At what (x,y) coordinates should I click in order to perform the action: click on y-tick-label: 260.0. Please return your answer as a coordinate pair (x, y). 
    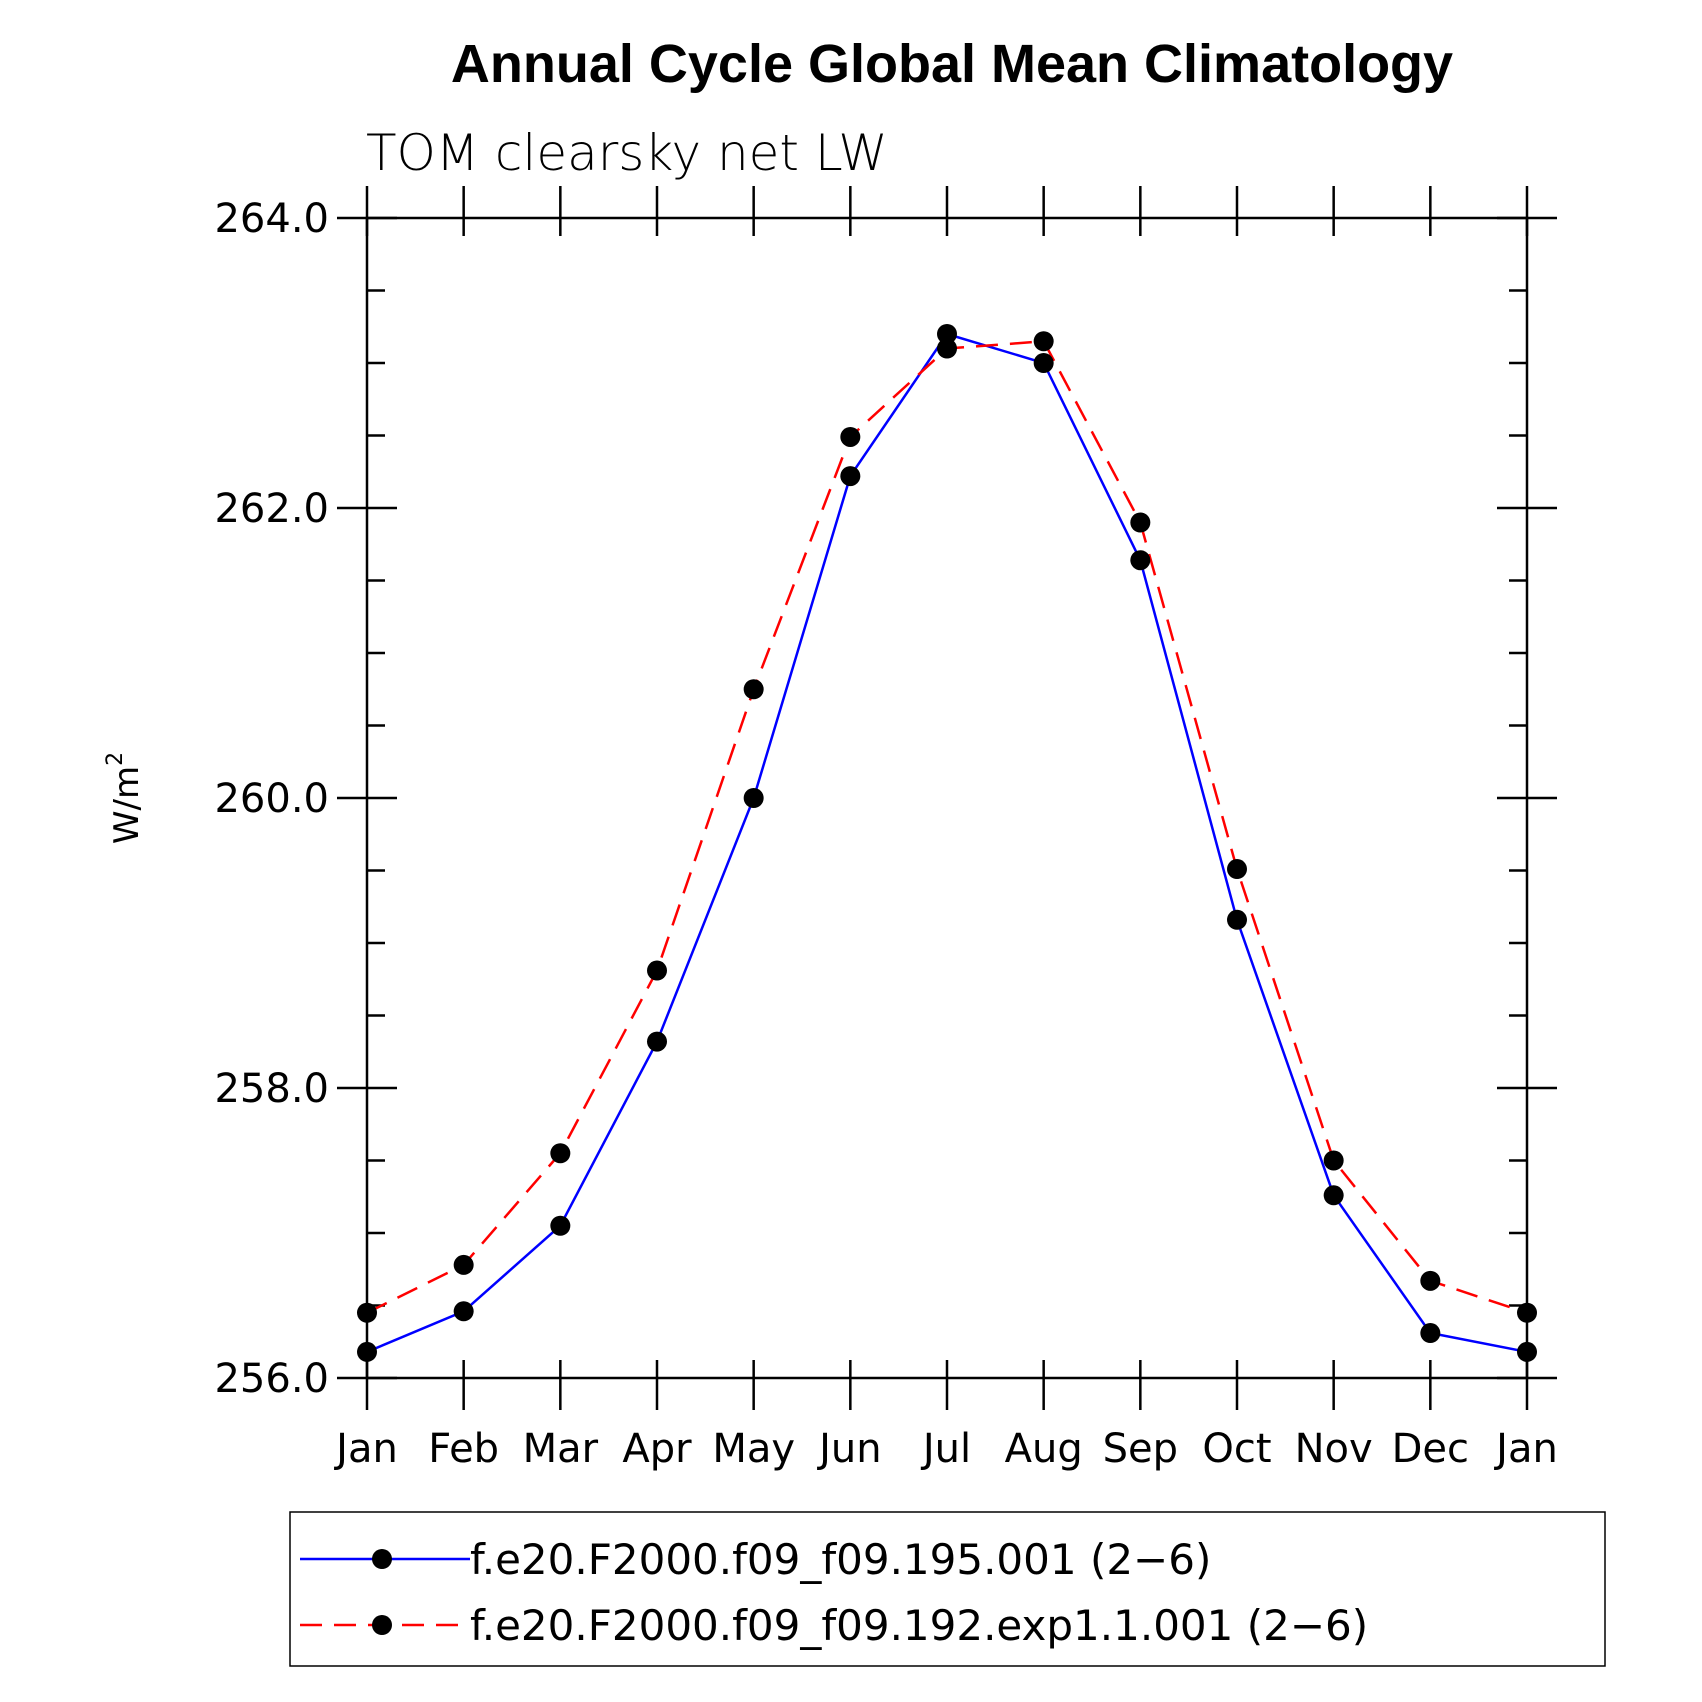
    Looking at the image, I should click on (271, 799).